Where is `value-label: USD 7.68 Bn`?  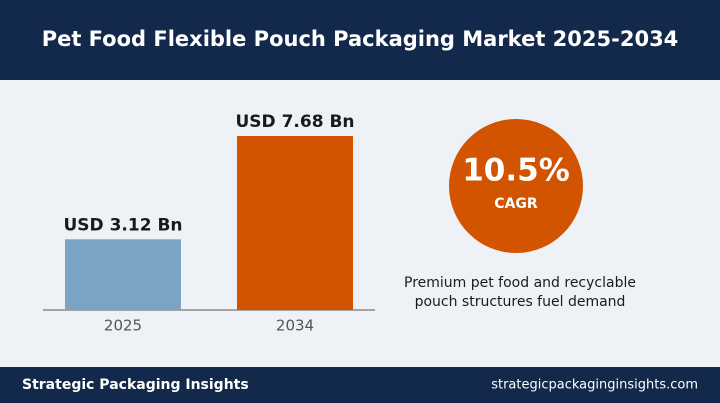
value-label: USD 7.68 Bn is located at coordinates (295, 122).